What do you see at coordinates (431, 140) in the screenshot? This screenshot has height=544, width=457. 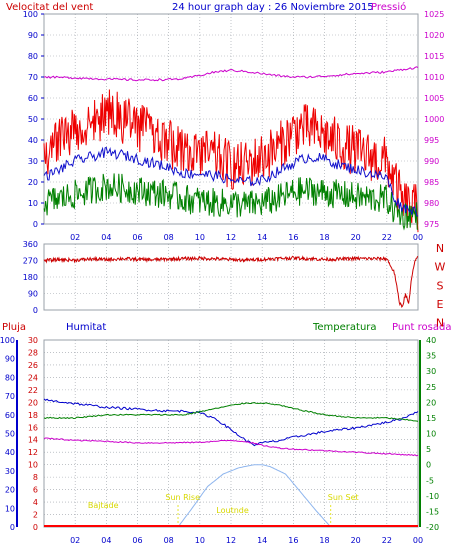 I see `pressure-y-tick-label: 995` at bounding box center [431, 140].